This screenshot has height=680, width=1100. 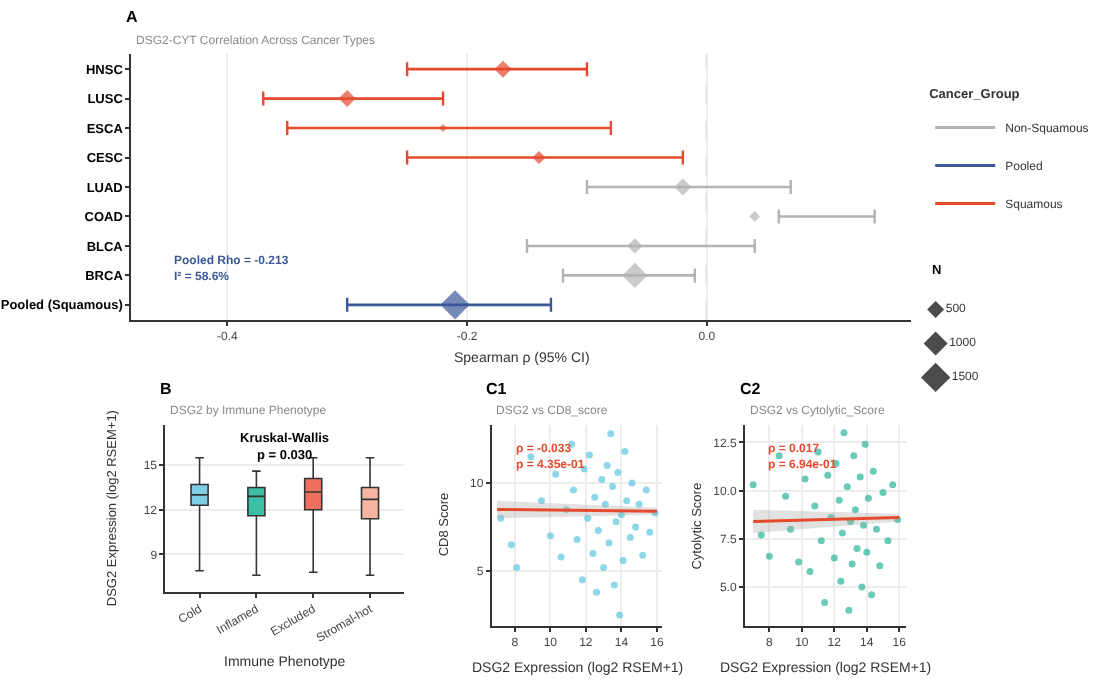 I want to click on chart-title: C1, so click(x=497, y=389).